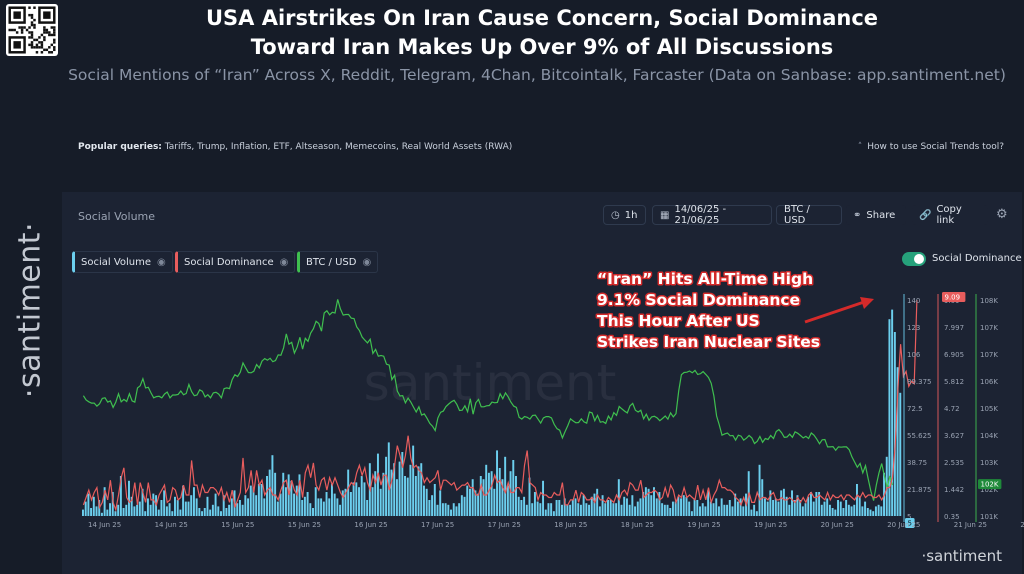  What do you see at coordinates (931, 147) in the screenshot?
I see `help-link: ˄ How to use Social Trends tool?` at bounding box center [931, 147].